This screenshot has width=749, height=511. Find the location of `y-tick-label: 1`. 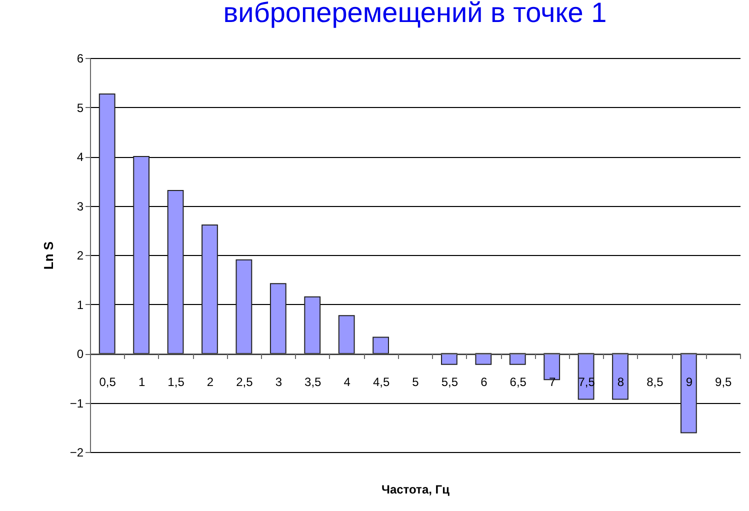

y-tick-label: 1 is located at coordinates (80, 305).